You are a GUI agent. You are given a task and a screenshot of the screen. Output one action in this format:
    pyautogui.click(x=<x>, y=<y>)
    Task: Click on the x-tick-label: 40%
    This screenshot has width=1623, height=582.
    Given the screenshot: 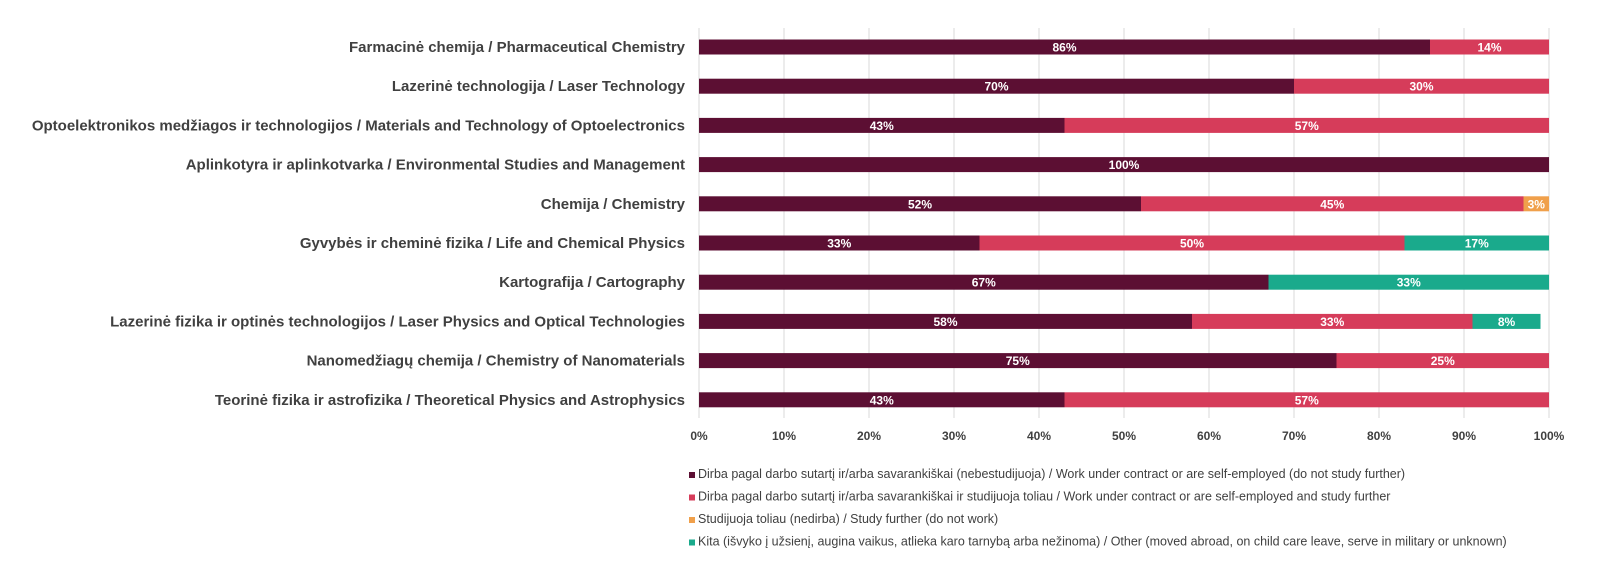 What is the action you would take?
    pyautogui.click(x=1039, y=436)
    